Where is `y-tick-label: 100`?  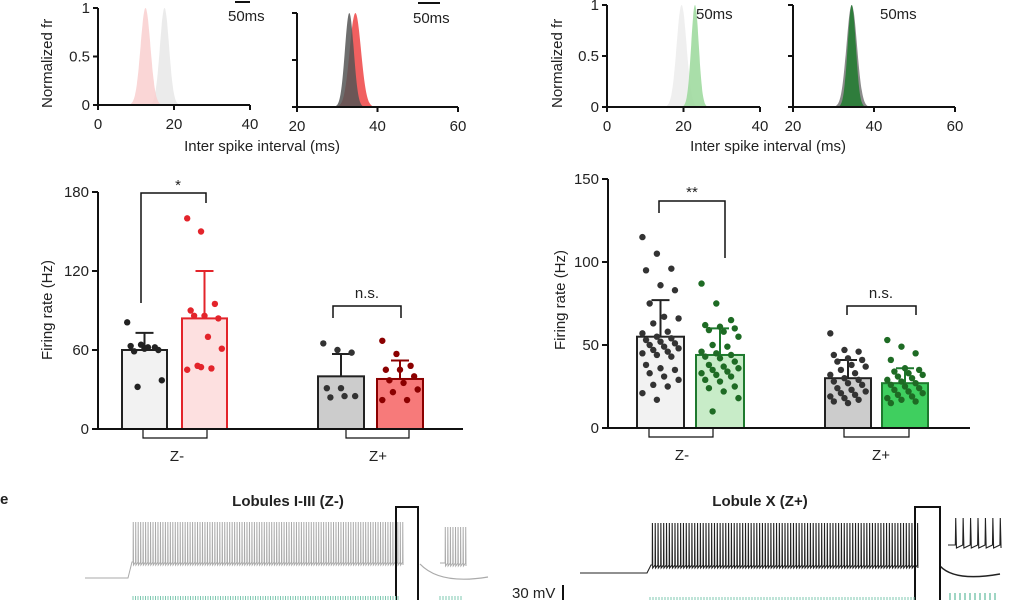 y-tick-label: 100 is located at coordinates (586, 262).